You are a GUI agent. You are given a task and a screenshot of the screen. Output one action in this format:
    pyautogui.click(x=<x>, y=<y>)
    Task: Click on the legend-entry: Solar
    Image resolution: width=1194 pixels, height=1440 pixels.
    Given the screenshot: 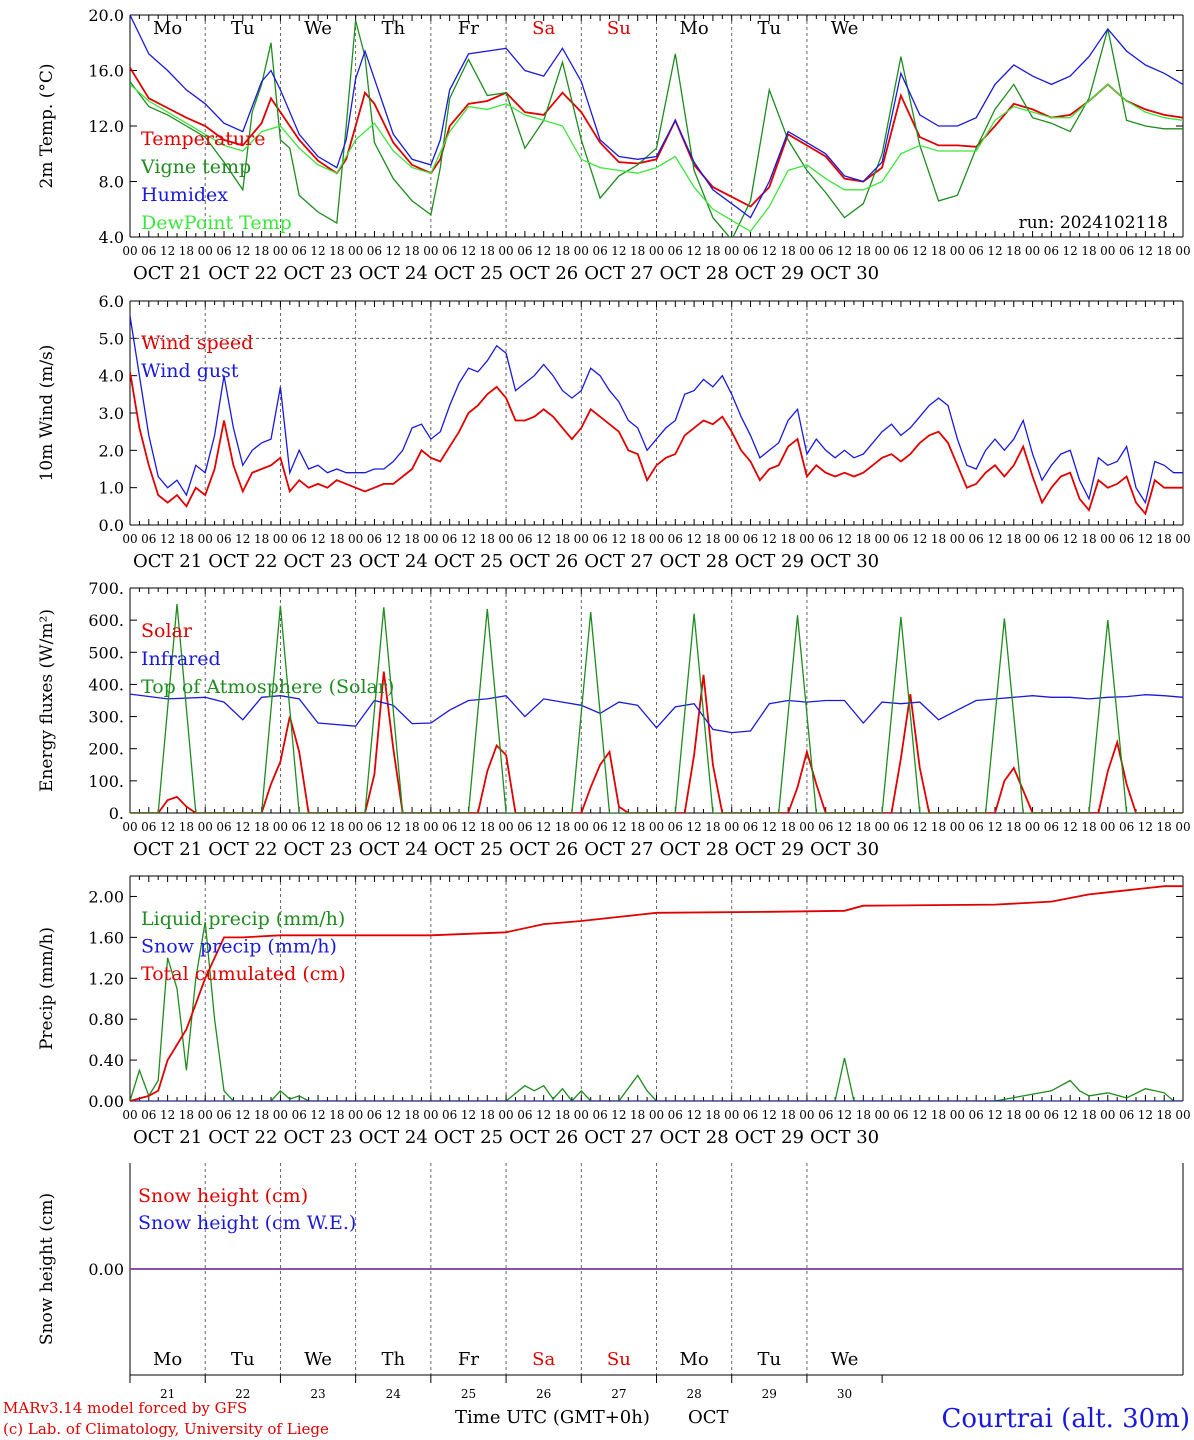 What is the action you would take?
    pyautogui.click(x=167, y=631)
    